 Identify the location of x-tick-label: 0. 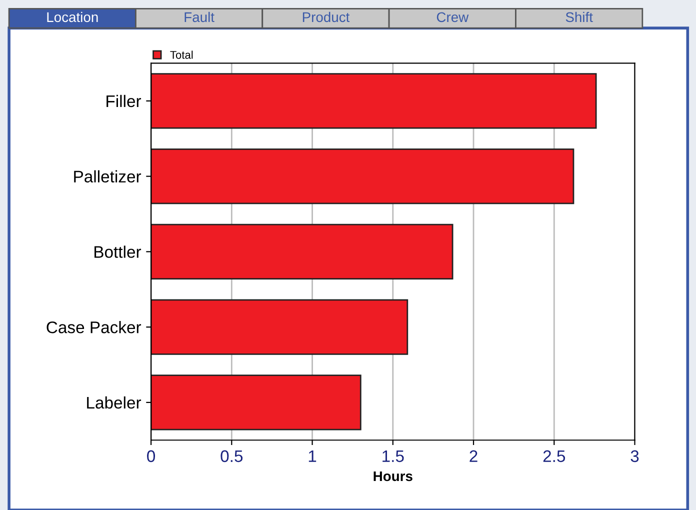
(151, 456).